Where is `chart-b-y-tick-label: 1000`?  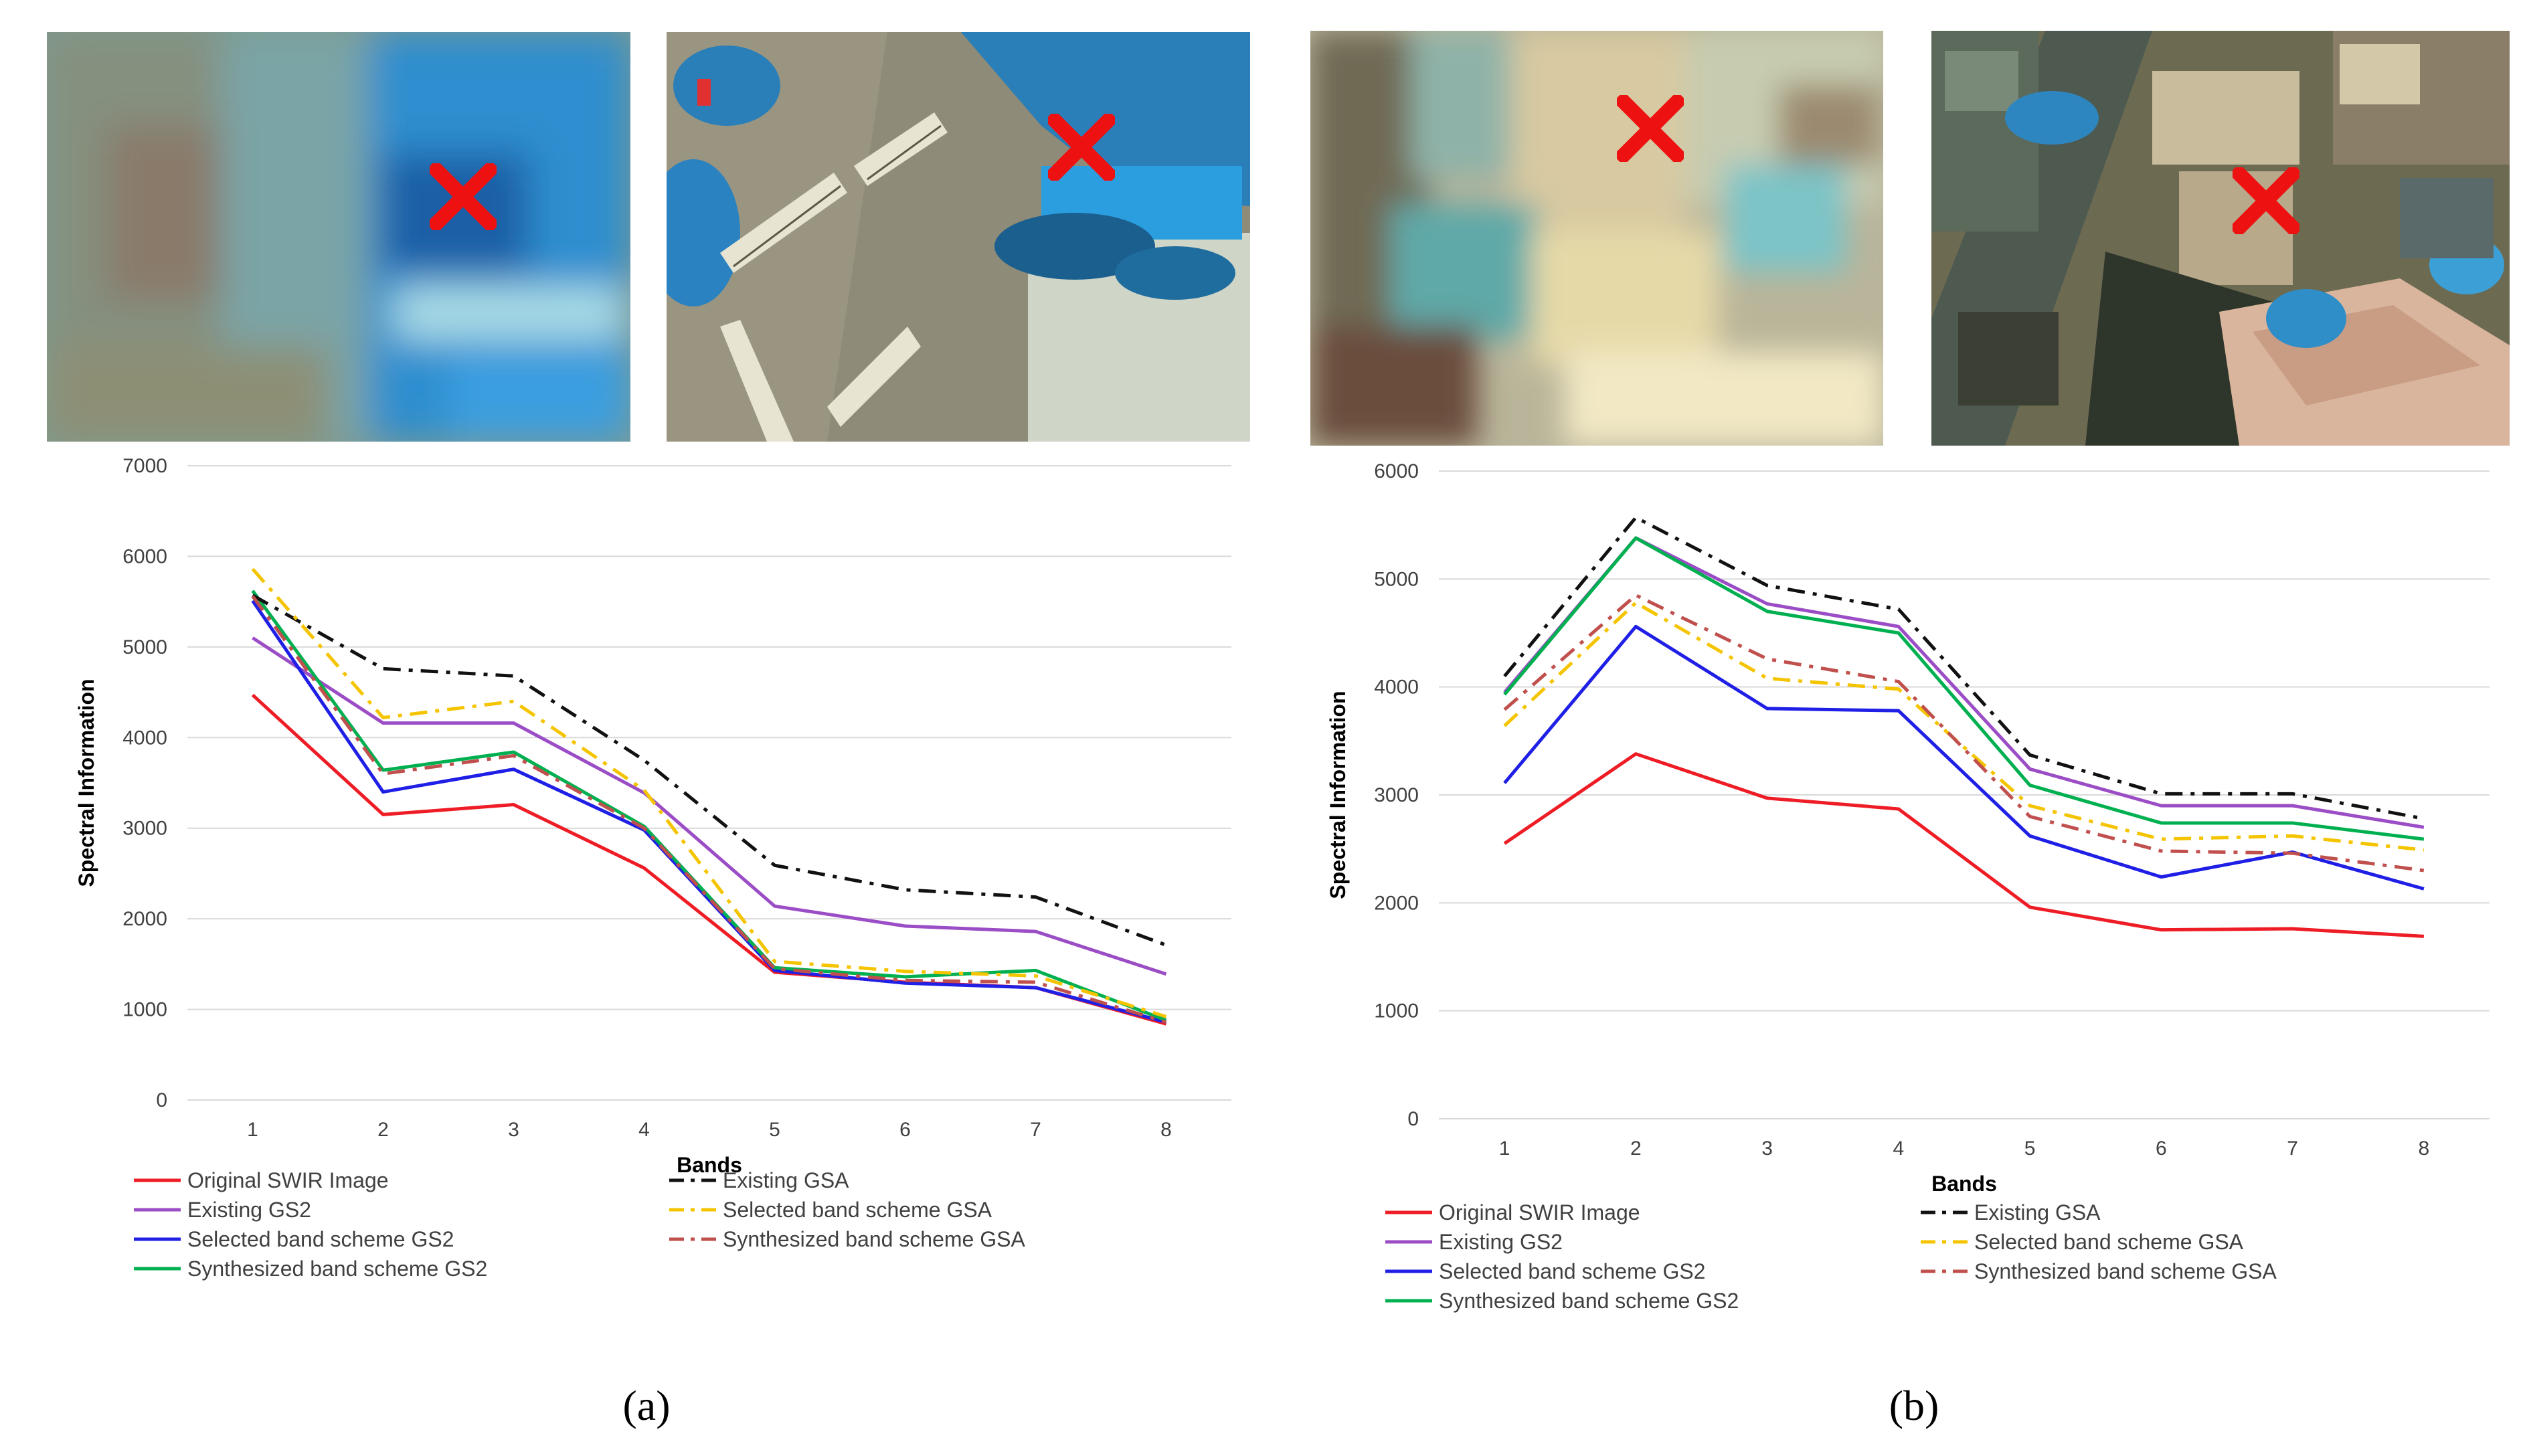 chart-b-y-tick-label: 1000 is located at coordinates (1396, 1011).